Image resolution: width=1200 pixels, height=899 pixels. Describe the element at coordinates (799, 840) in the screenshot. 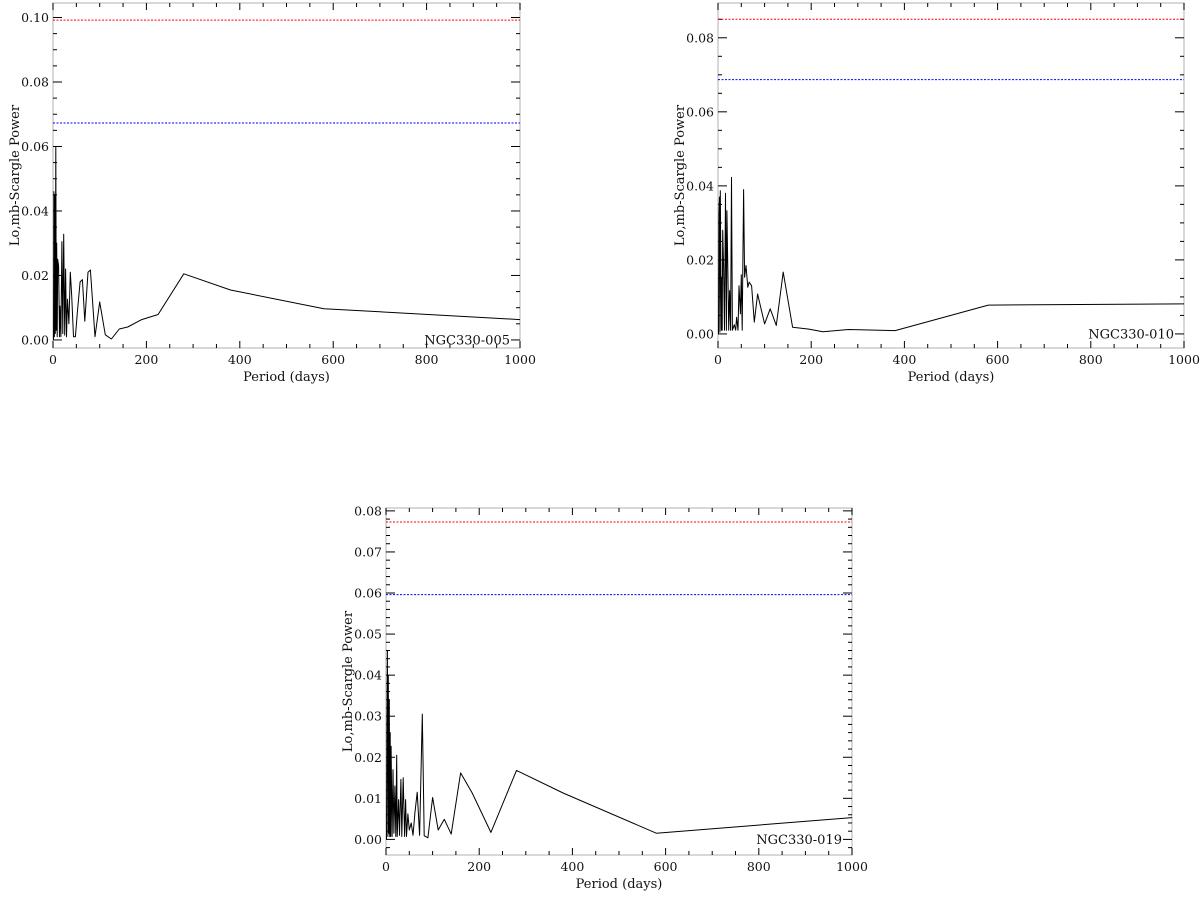

I see `star-label: NGC330-019` at that location.